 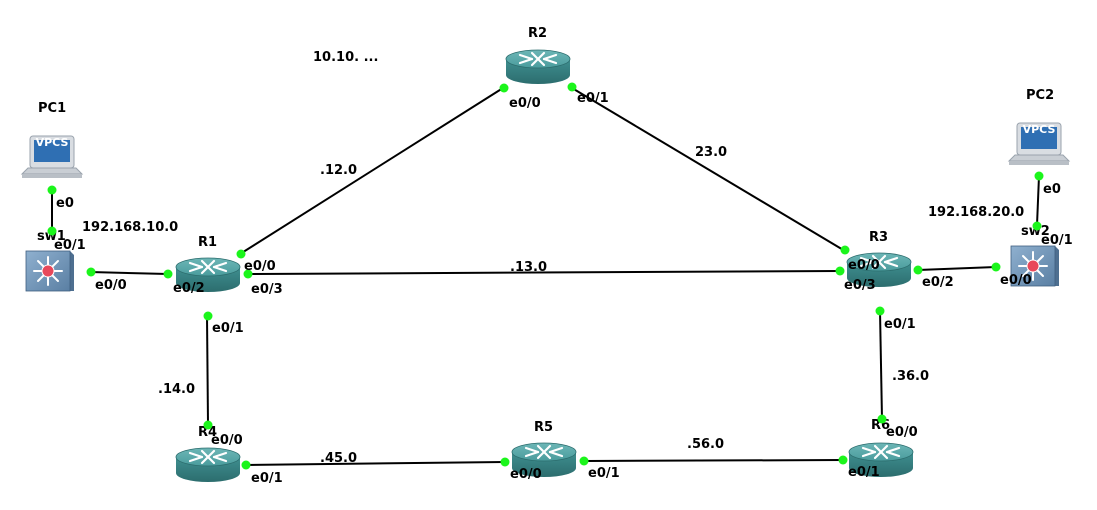 I want to click on link-r3-r6, so click(x=881, y=365).